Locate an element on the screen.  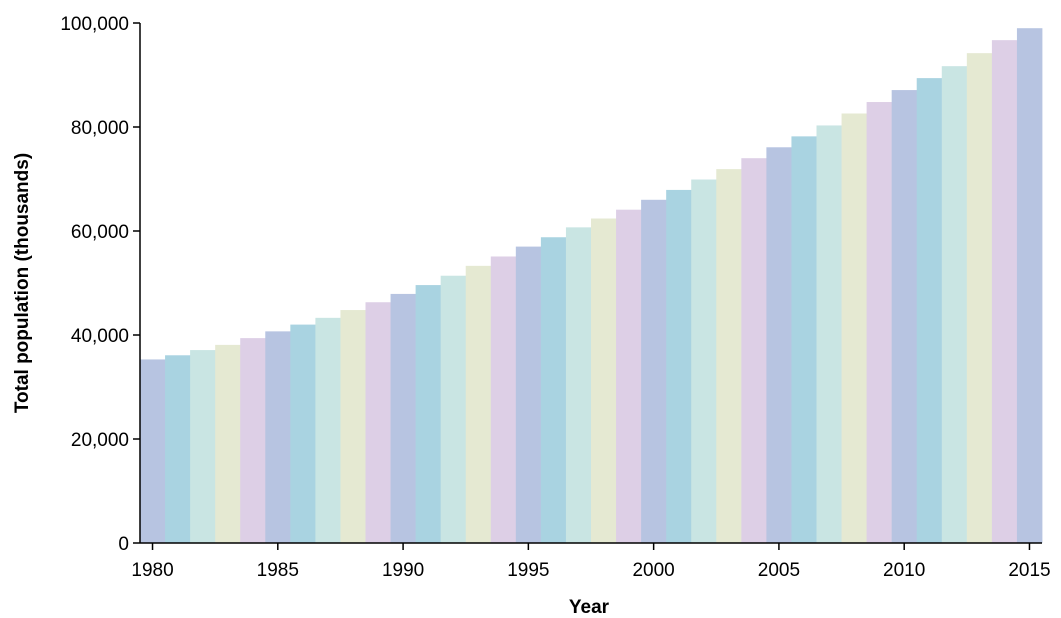
bar-2015 is located at coordinates (1029, 285).